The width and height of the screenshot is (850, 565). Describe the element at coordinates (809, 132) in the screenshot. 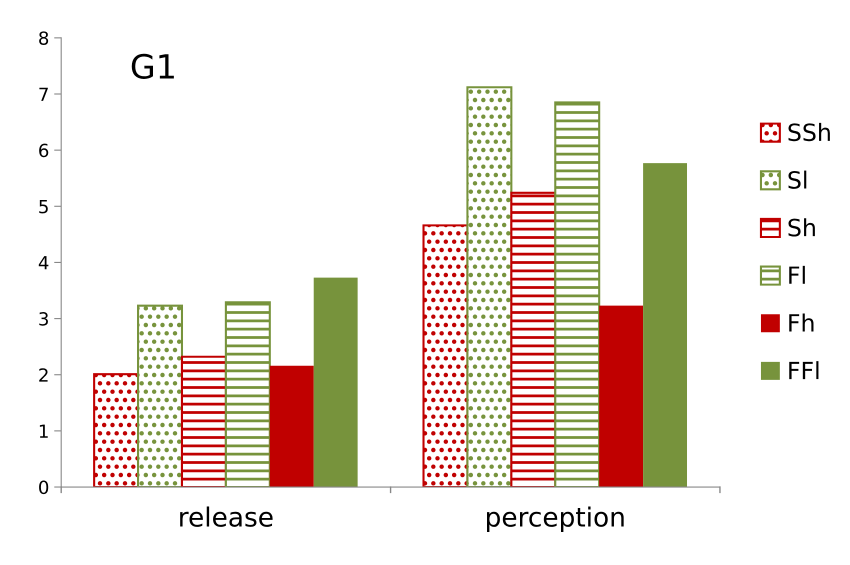

I see `legend-label: SSh` at that location.